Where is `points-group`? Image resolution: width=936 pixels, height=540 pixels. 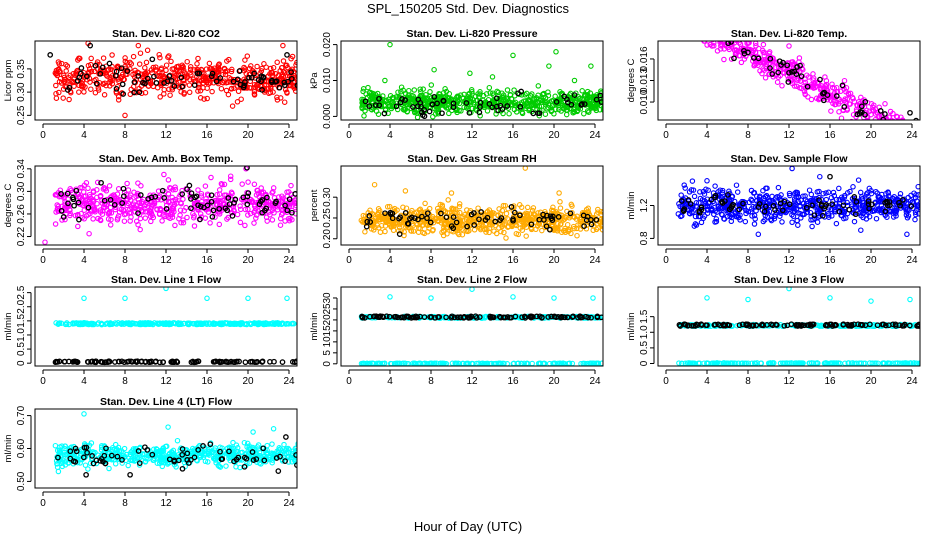
points-group is located at coordinates (799, 78).